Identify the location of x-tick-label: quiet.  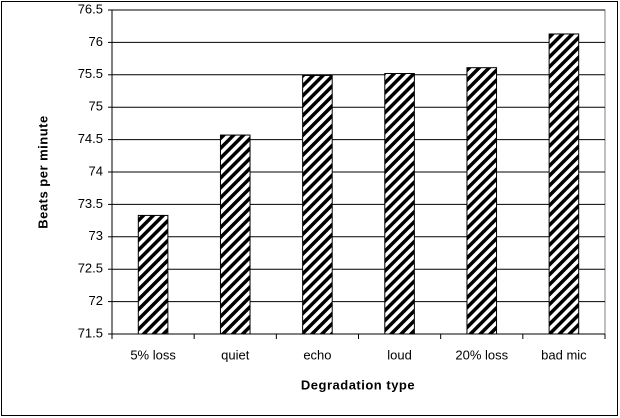
(235, 354).